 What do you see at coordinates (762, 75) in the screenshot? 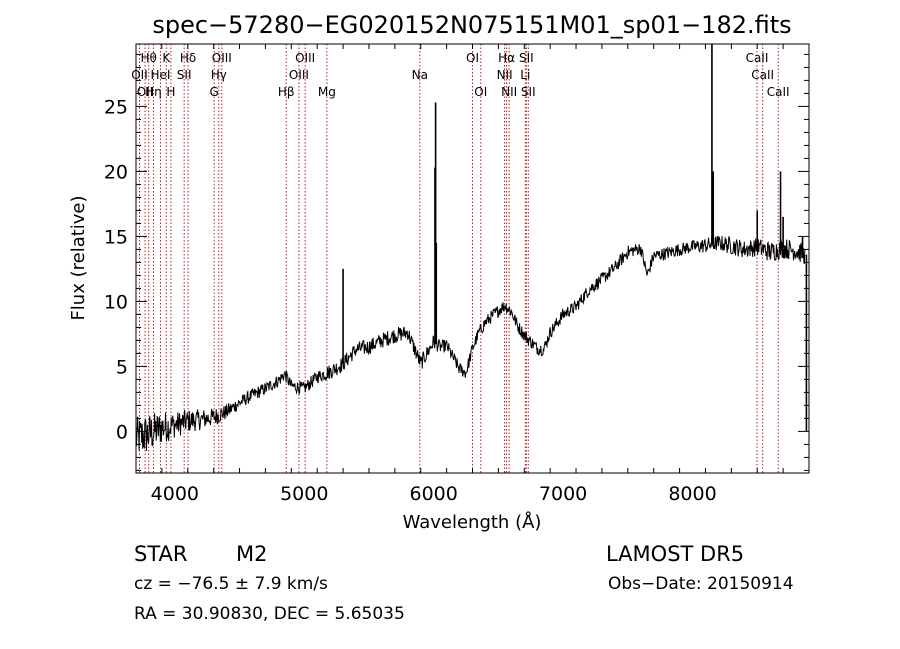
I see `line-label-26: CaII` at bounding box center [762, 75].